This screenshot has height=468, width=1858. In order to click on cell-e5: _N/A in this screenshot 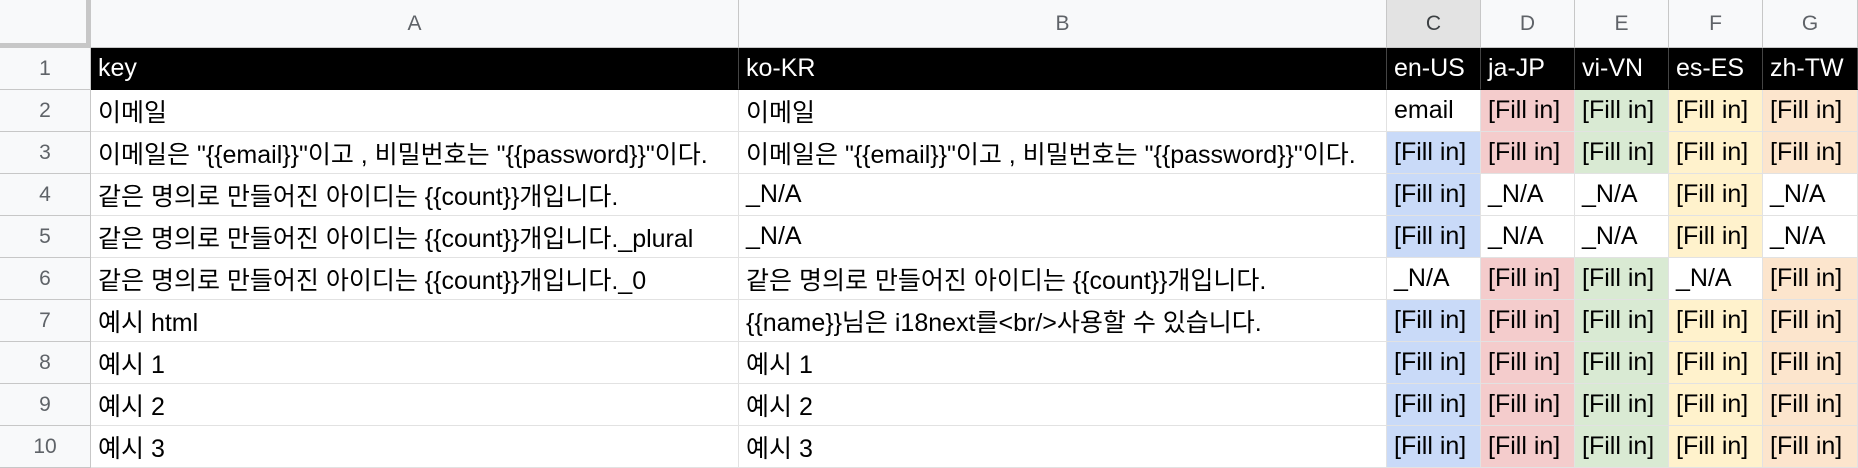, I will do `click(1622, 237)`.